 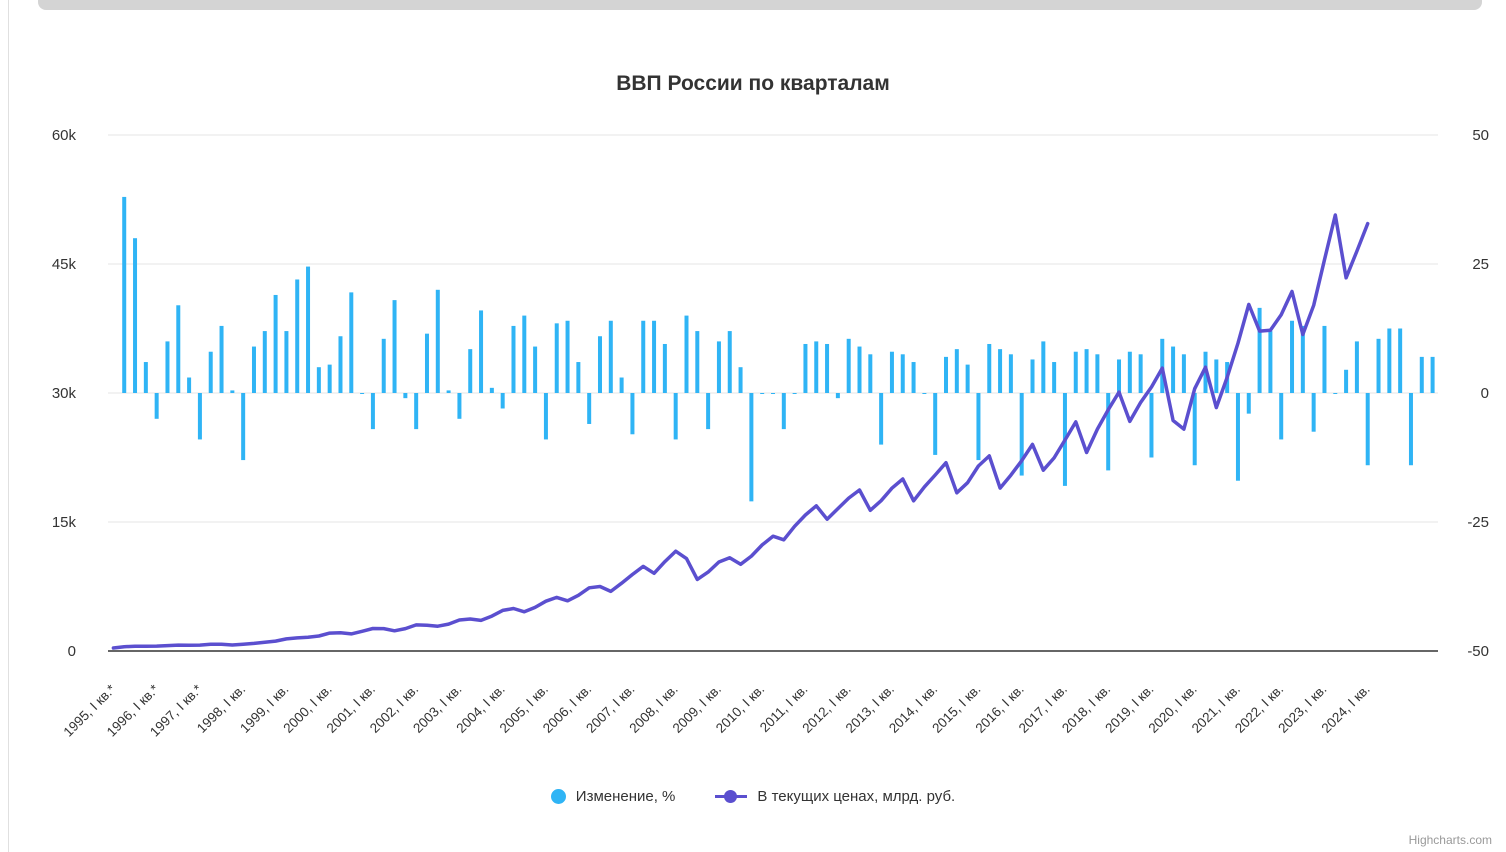 I want to click on legend-circle-icon, so click(x=558, y=796).